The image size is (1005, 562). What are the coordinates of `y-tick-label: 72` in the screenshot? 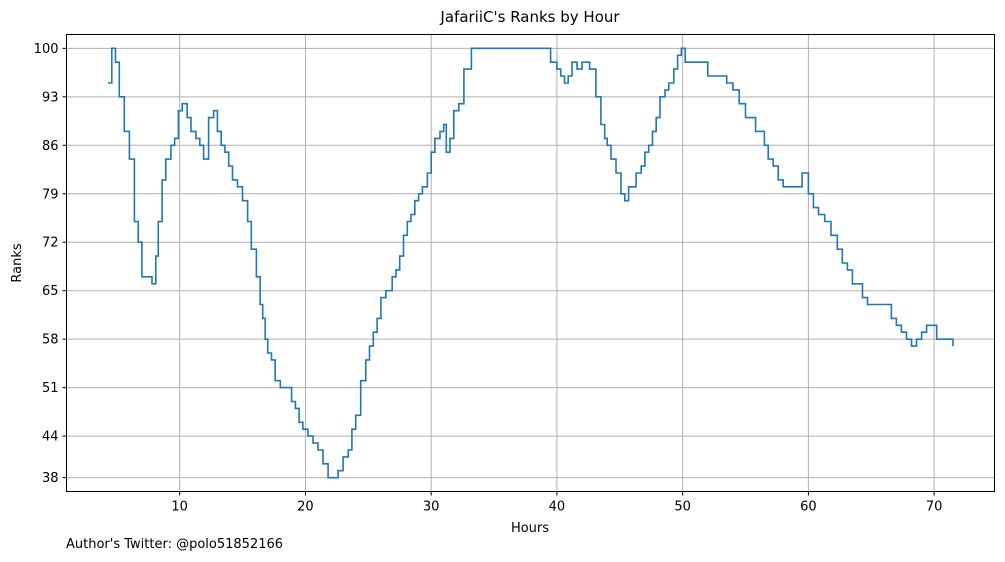 It's located at (50, 243).